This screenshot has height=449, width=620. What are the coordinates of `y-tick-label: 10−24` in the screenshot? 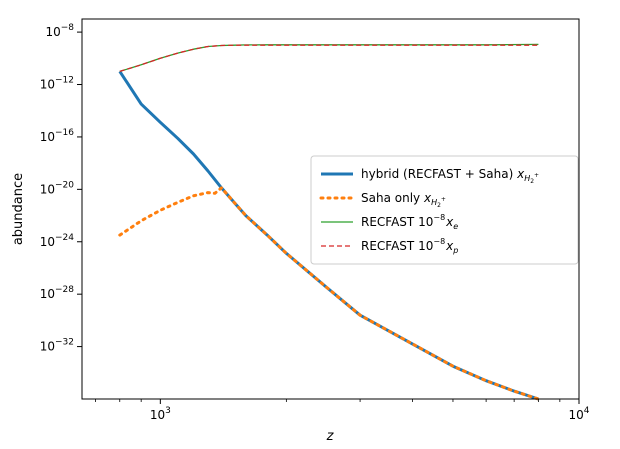 It's located at (57, 241).